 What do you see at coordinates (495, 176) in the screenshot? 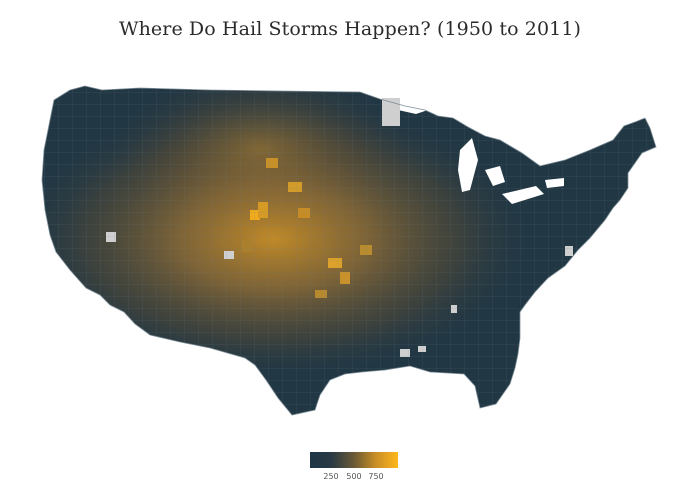
I see `lake-huron` at bounding box center [495, 176].